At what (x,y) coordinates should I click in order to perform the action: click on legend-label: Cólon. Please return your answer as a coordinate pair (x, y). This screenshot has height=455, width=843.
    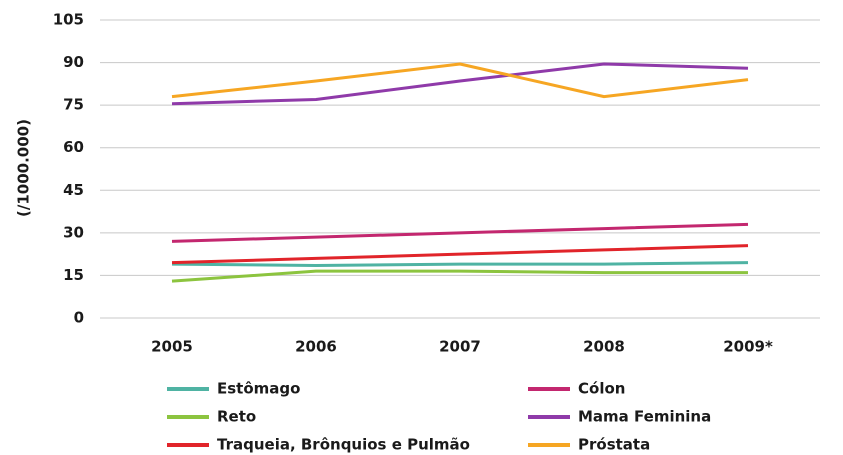
    Looking at the image, I should click on (601, 389).